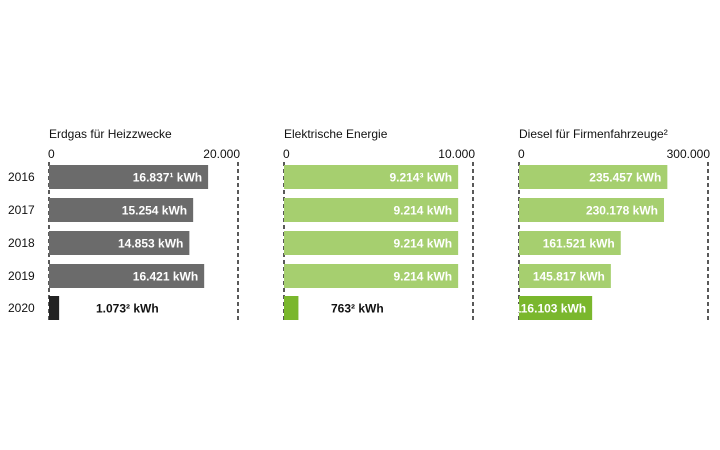  What do you see at coordinates (622, 211) in the screenshot?
I see `bar-label-2-2017: 230.178 kWh` at bounding box center [622, 211].